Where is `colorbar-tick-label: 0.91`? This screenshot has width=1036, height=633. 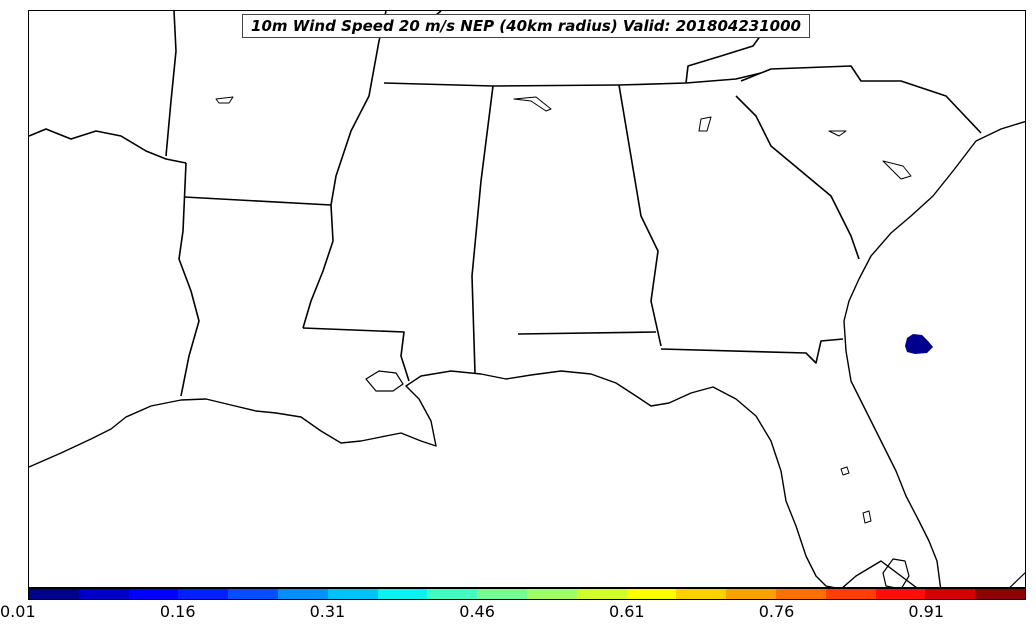 colorbar-tick-label: 0.91 is located at coordinates (926, 611).